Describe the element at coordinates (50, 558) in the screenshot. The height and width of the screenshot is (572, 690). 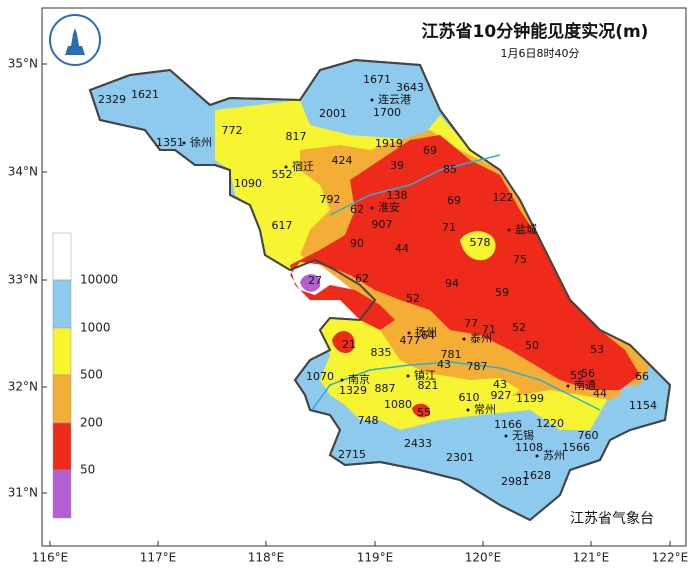
I see `lon-label: 116°E` at that location.